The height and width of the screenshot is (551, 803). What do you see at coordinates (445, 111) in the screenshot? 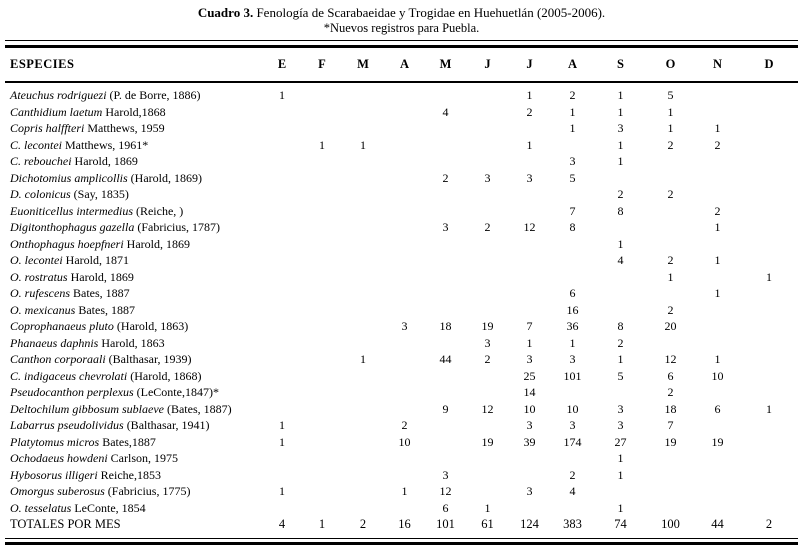
I see `month-value-cell: 4` at bounding box center [445, 111].